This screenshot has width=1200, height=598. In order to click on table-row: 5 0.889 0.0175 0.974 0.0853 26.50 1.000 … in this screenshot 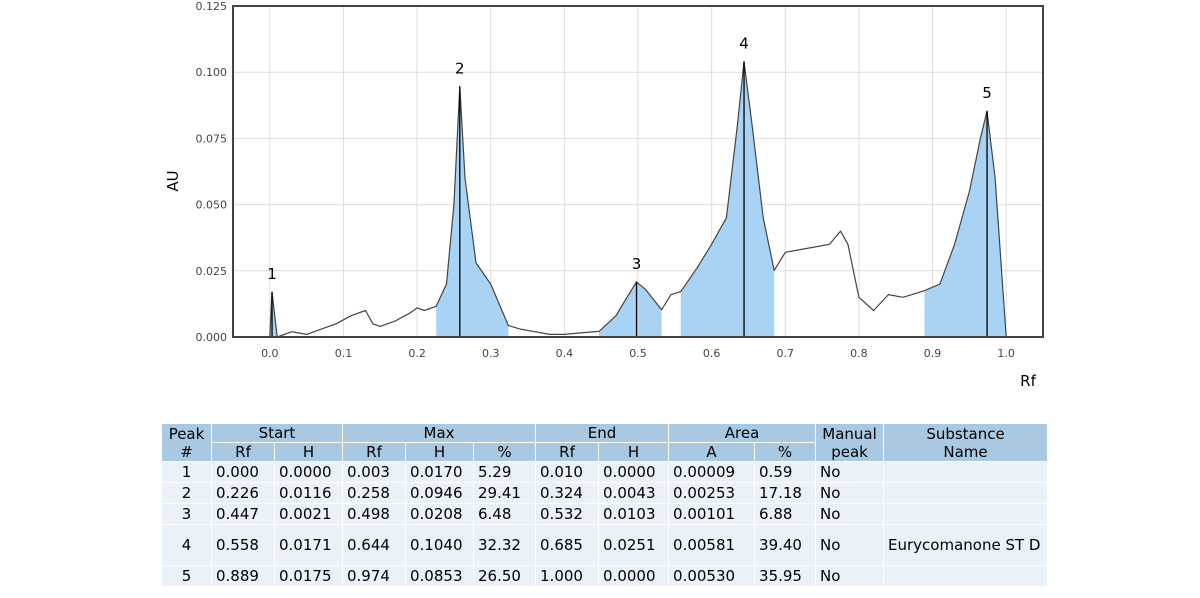, I will do `click(605, 576)`.